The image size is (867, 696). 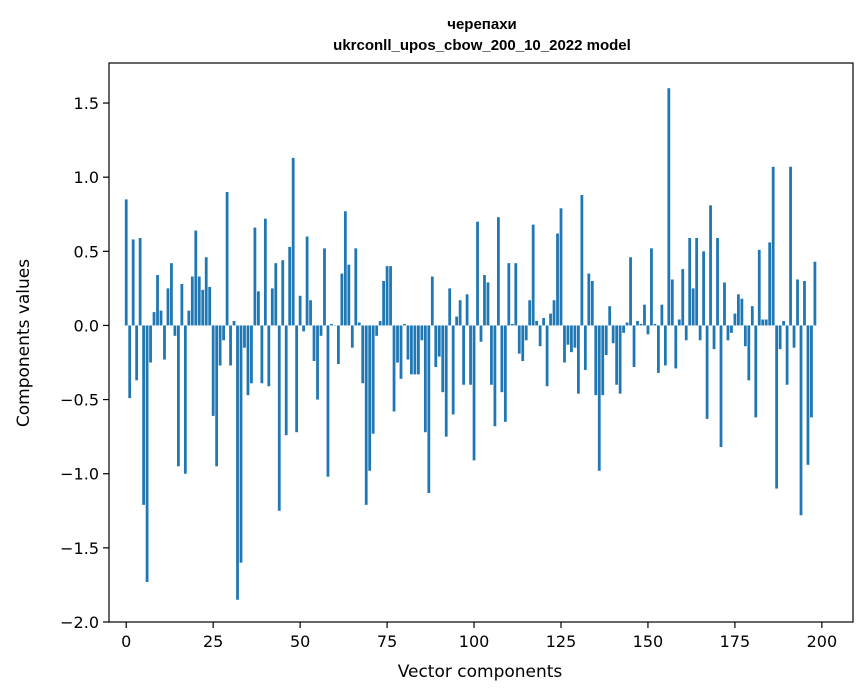 What do you see at coordinates (482, 45) in the screenshot?
I see `chart-subtitle: ukrconll_upos_cbow_200_10_2022 model` at bounding box center [482, 45].